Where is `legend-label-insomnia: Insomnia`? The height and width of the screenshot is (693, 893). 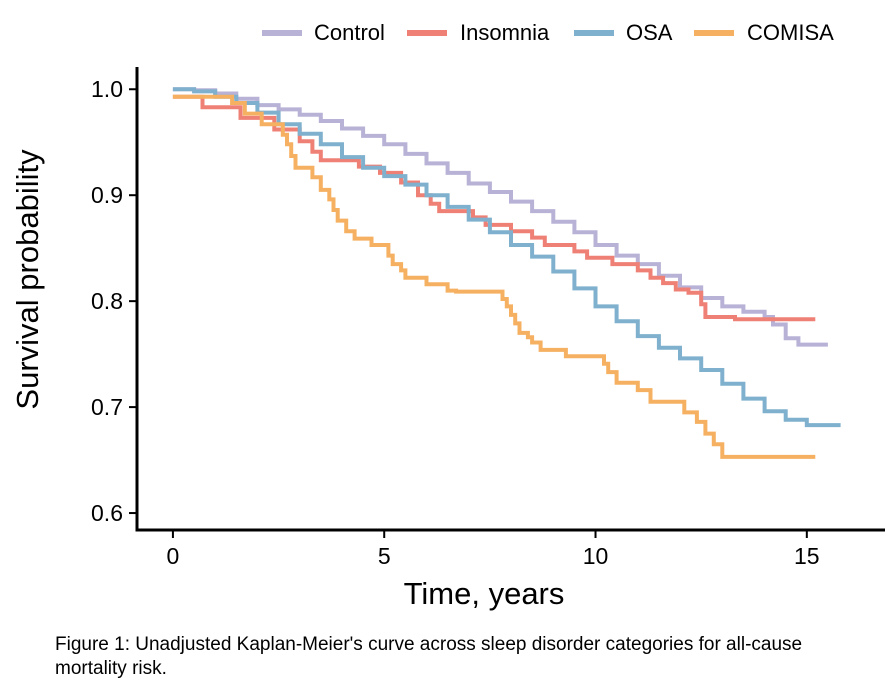 legend-label-insomnia: Insomnia is located at coordinates (505, 32).